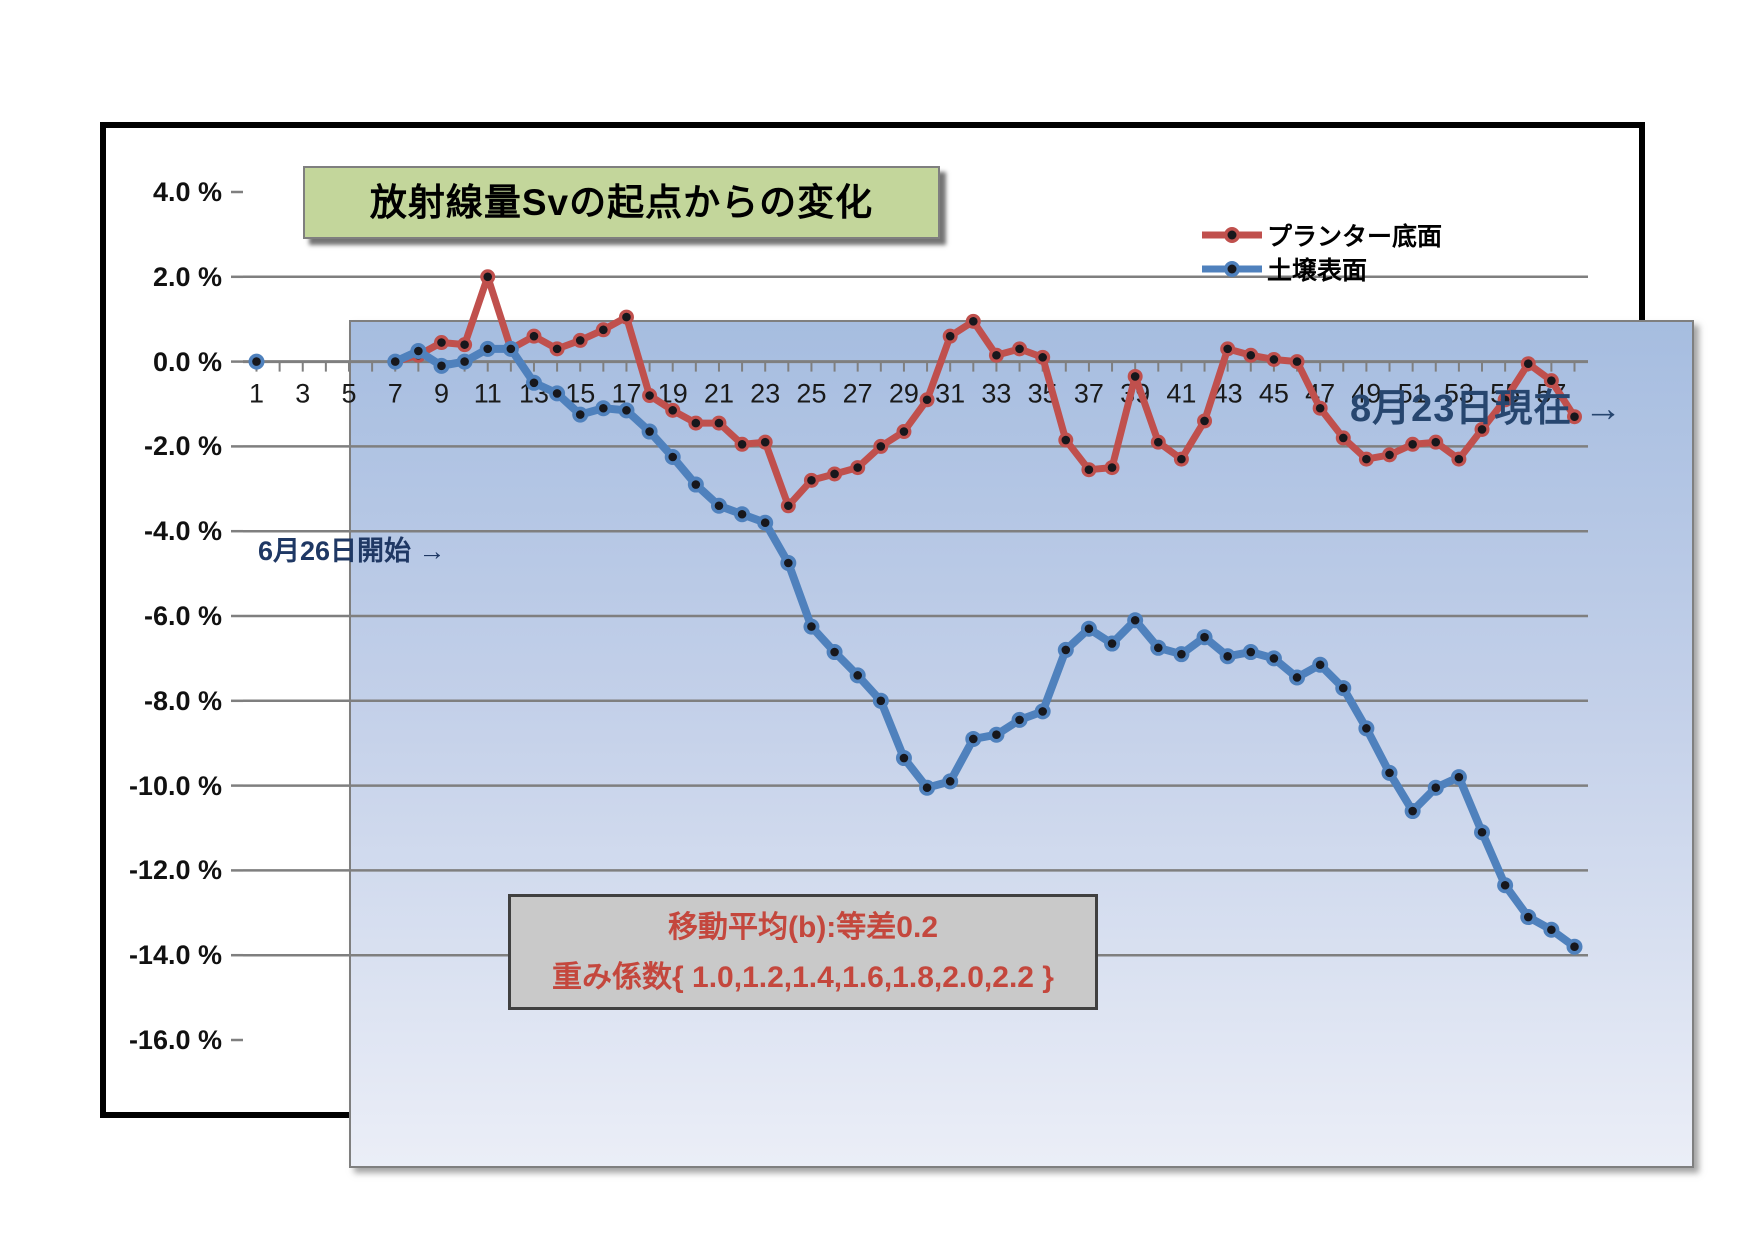 The image size is (1754, 1240). Describe the element at coordinates (858, 394) in the screenshot. I see `x-axis-label: 27` at that location.